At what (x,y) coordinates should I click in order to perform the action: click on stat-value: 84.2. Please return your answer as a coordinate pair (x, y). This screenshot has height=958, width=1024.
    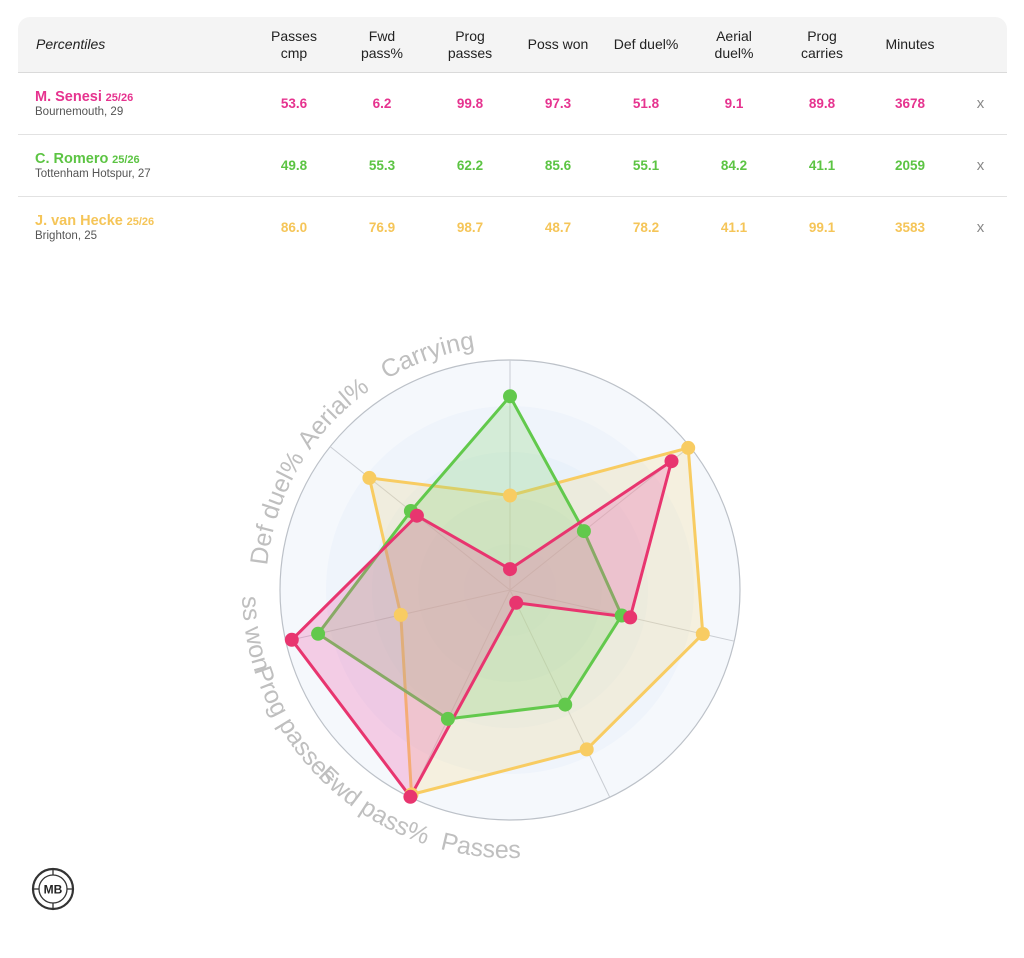
    Looking at the image, I should click on (734, 165).